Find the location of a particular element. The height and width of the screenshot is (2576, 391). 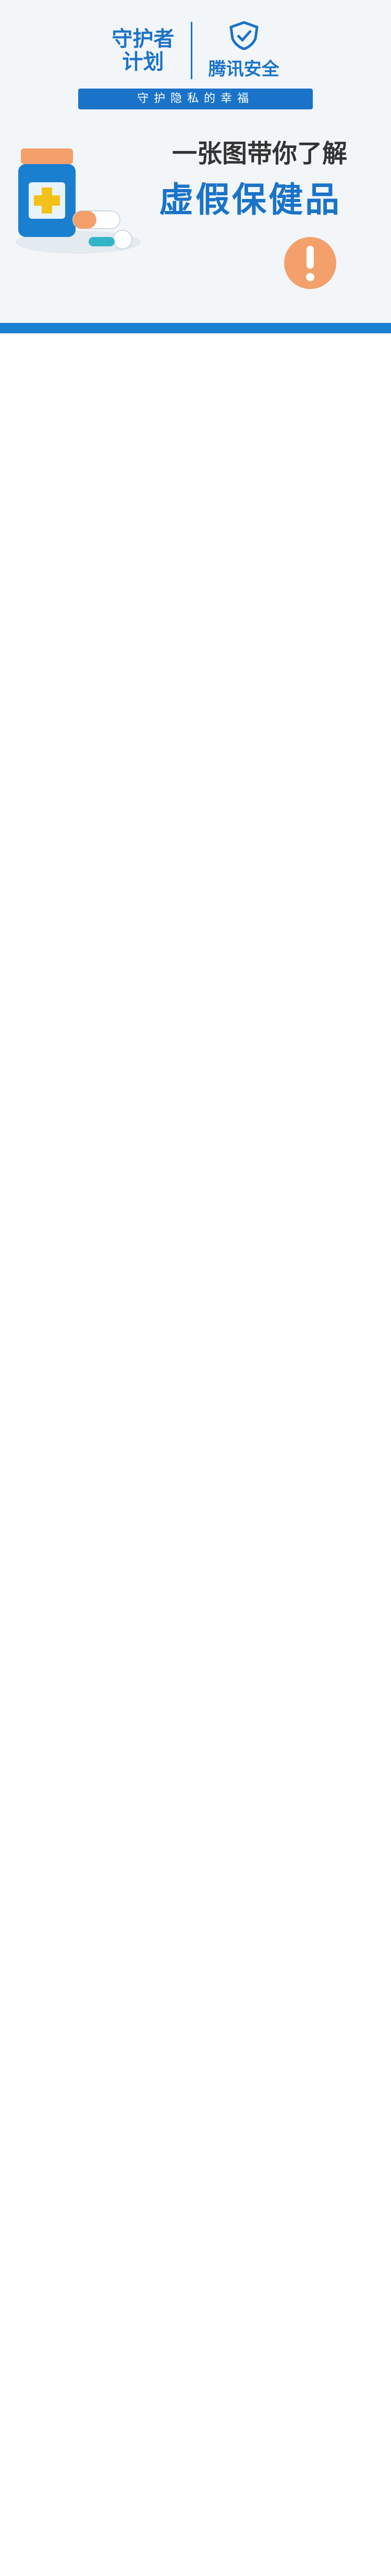

slogan-bar: 守护隐私的幸福 is located at coordinates (195, 99).